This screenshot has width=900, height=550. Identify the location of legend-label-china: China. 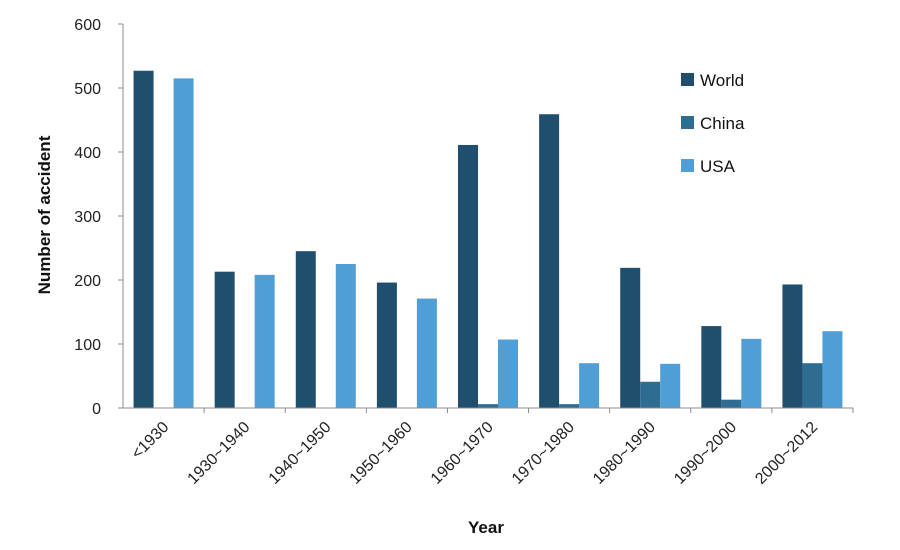
(722, 123).